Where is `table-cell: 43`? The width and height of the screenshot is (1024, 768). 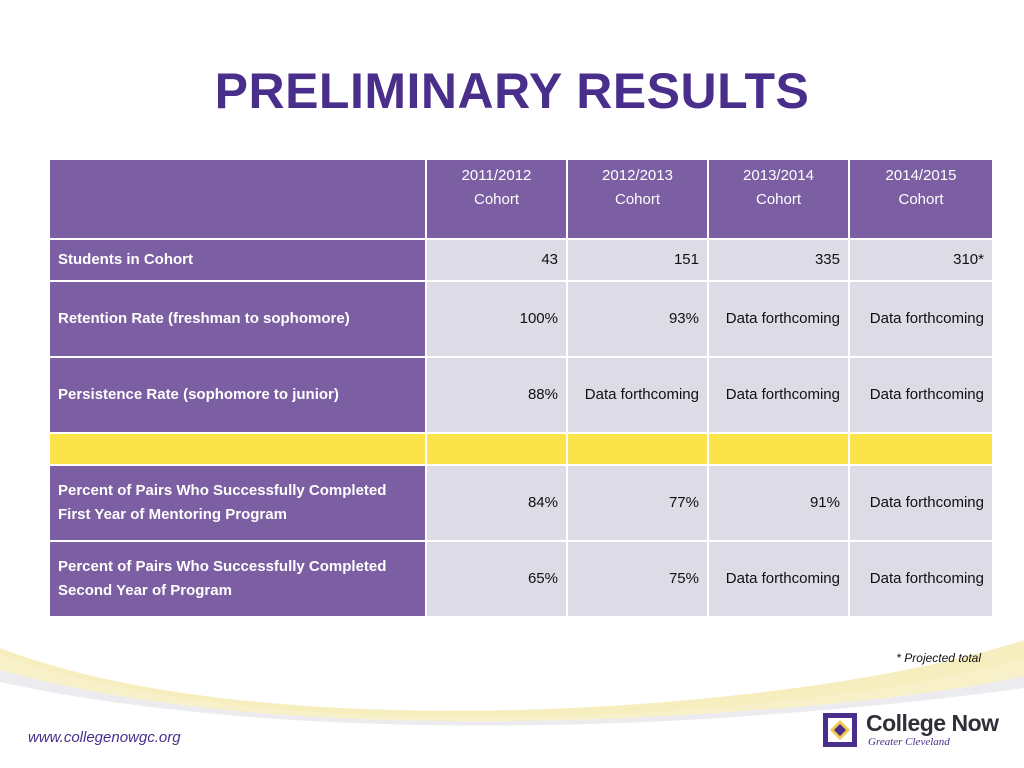
table-cell: 43 is located at coordinates (496, 260).